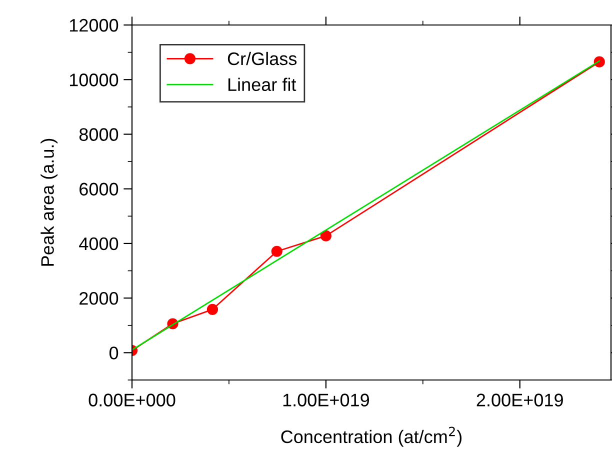 This screenshot has width=612, height=464. I want to click on y-tick-label: 12000, so click(94, 25).